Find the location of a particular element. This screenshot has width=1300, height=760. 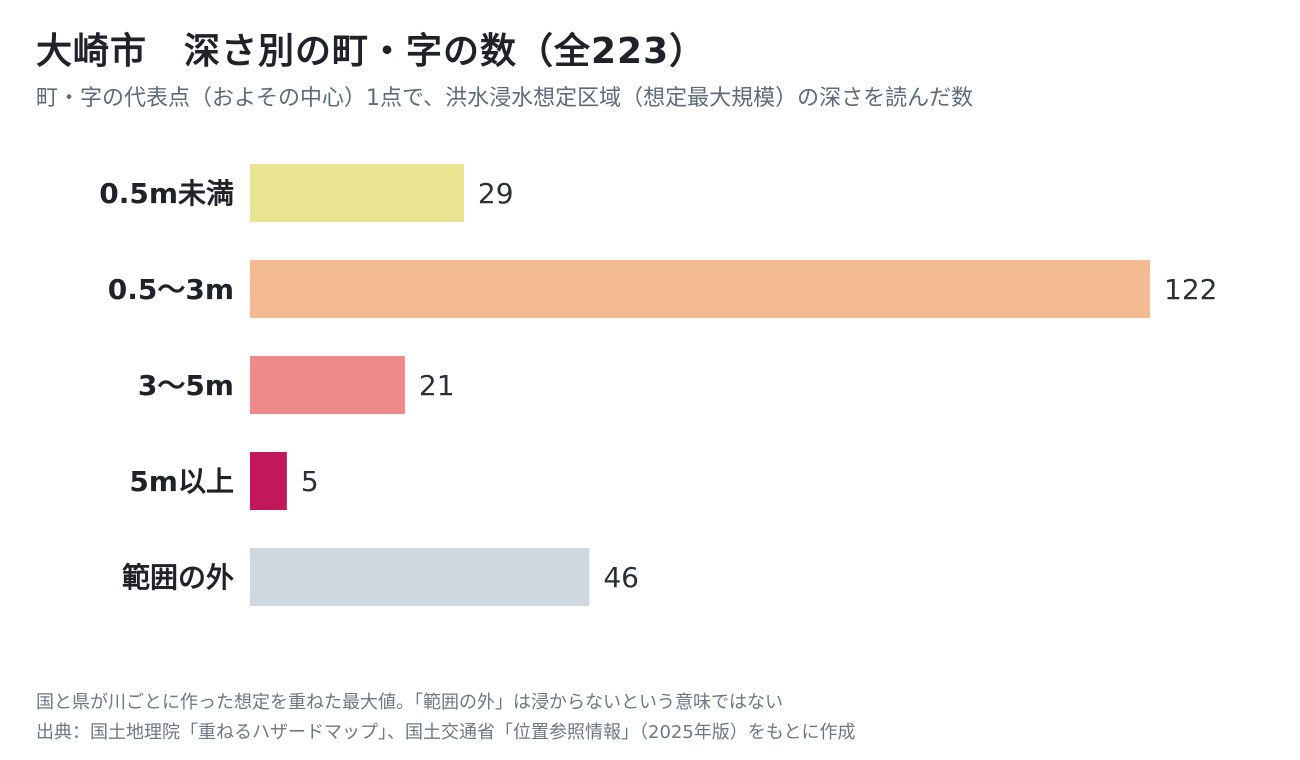

category-label: 範囲の外 is located at coordinates (178, 577).